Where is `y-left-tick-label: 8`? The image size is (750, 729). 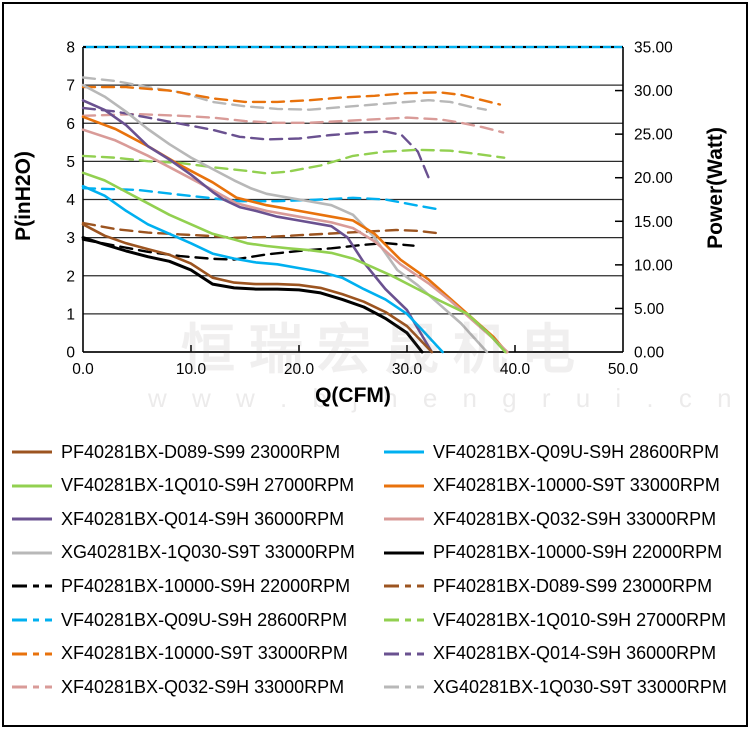
y-left-tick-label: 8 is located at coordinates (70, 48).